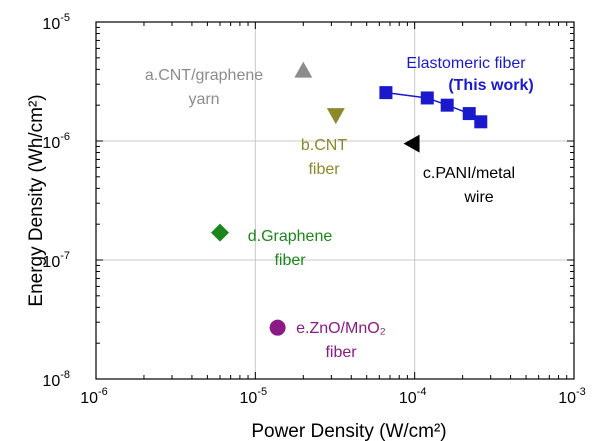 This screenshot has height=441, width=598. I want to click on x-tick-label: 10⁻⁴, so click(413, 396).